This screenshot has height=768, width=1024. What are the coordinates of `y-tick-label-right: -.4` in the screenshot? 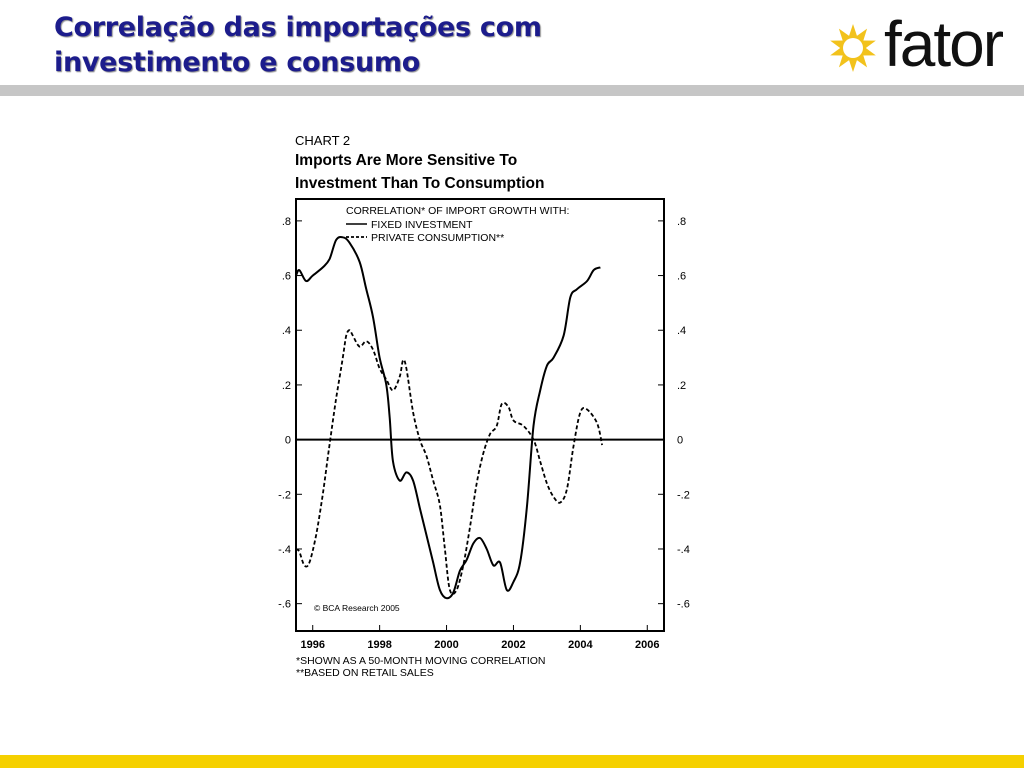 It's located at (683, 550).